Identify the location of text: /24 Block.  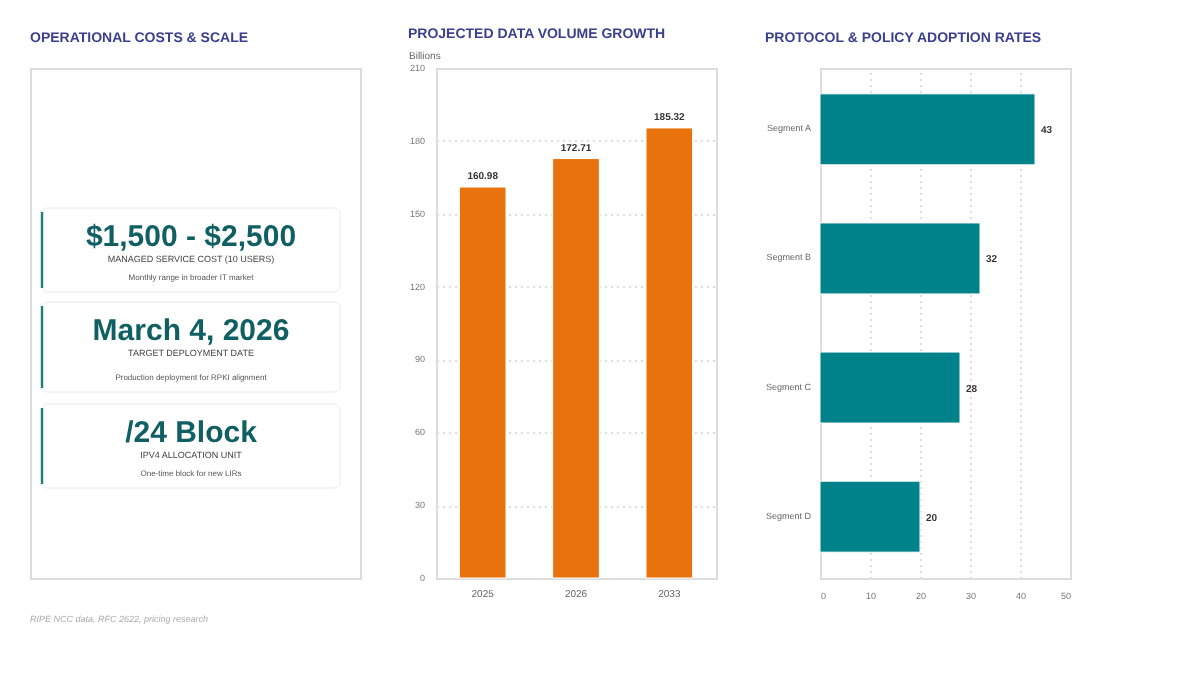
(192, 433).